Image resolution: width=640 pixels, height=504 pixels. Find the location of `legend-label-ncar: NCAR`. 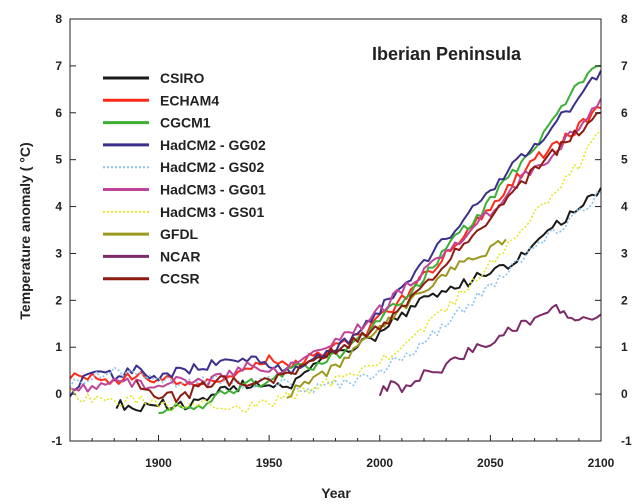

legend-label-ncar: NCAR is located at coordinates (180, 256).